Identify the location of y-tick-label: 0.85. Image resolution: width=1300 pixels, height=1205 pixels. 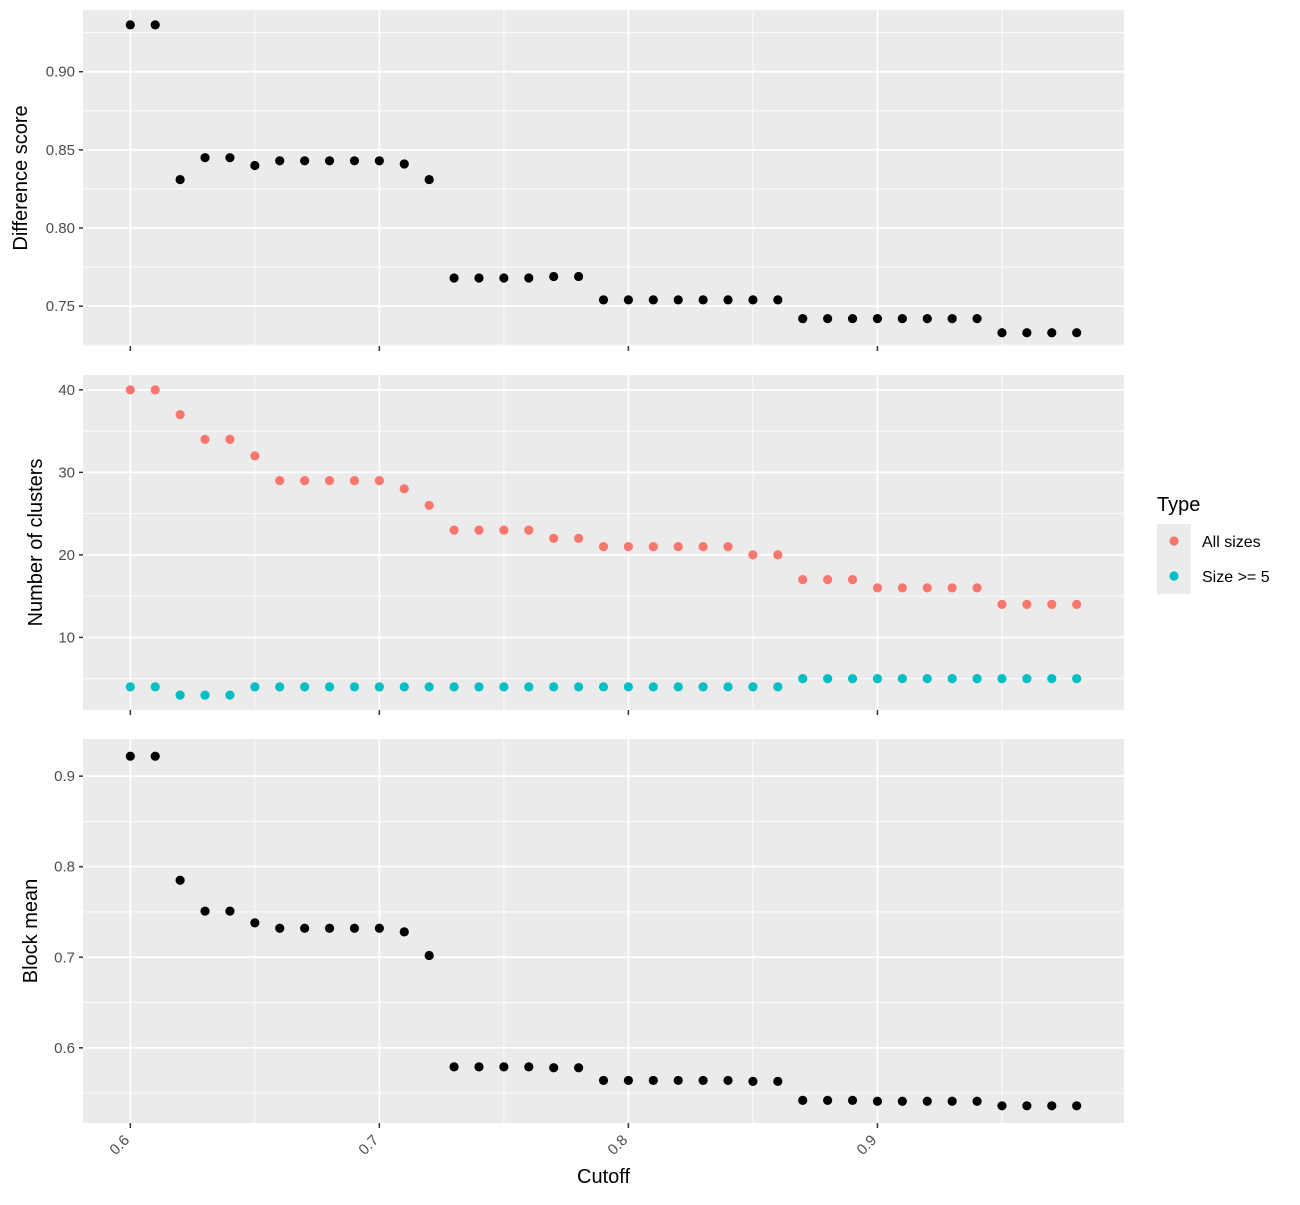
(60, 150).